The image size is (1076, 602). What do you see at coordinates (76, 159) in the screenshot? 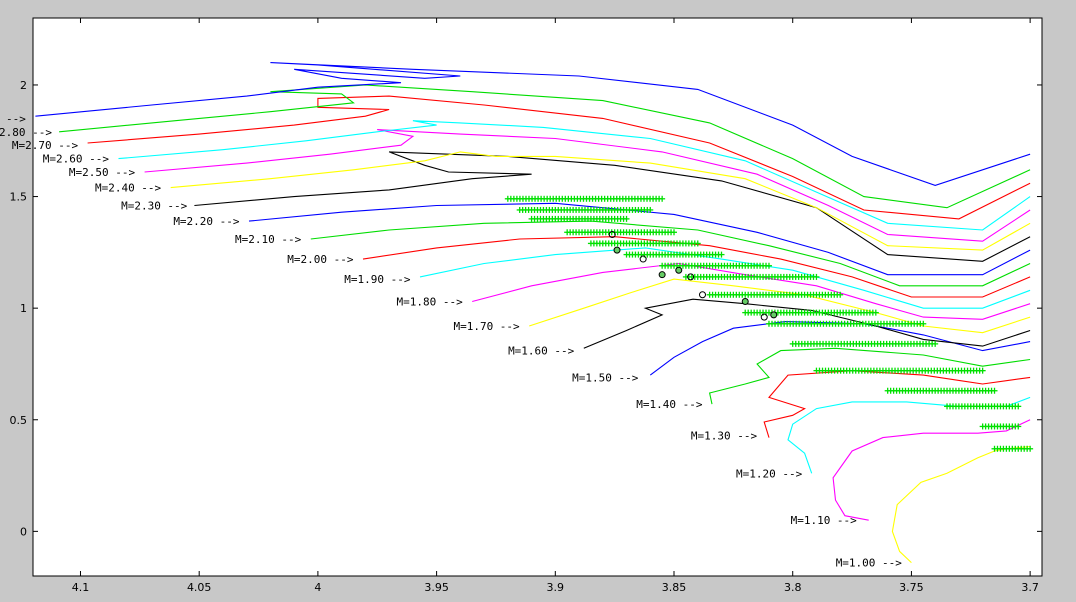
I see `track-label: M=2.60 -->` at bounding box center [76, 159].